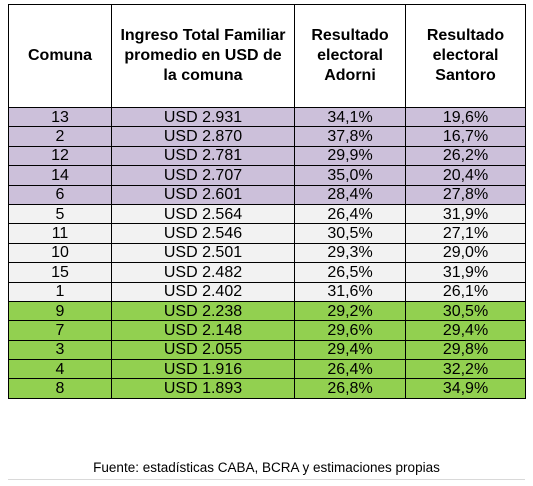  I want to click on cell-santoro: 19,6%, so click(465, 117).